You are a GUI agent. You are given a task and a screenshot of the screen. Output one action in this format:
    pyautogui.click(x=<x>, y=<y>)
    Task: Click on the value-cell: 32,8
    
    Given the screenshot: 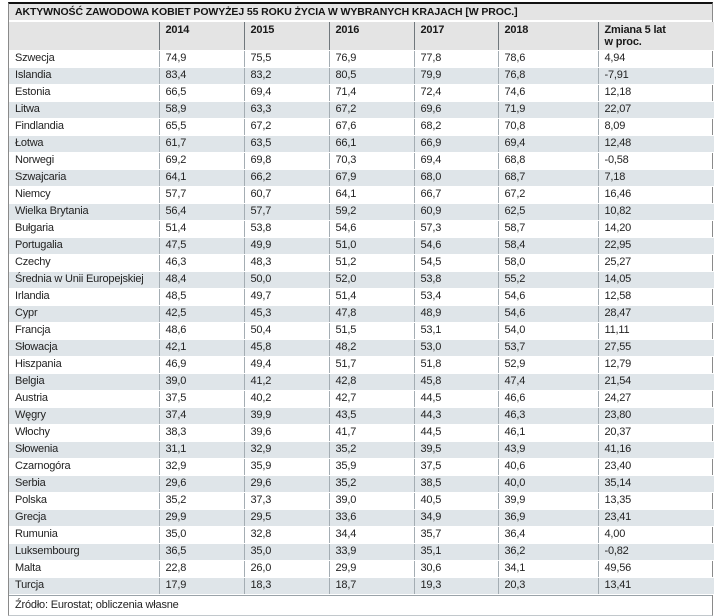 What is the action you would take?
    pyautogui.click(x=286, y=535)
    